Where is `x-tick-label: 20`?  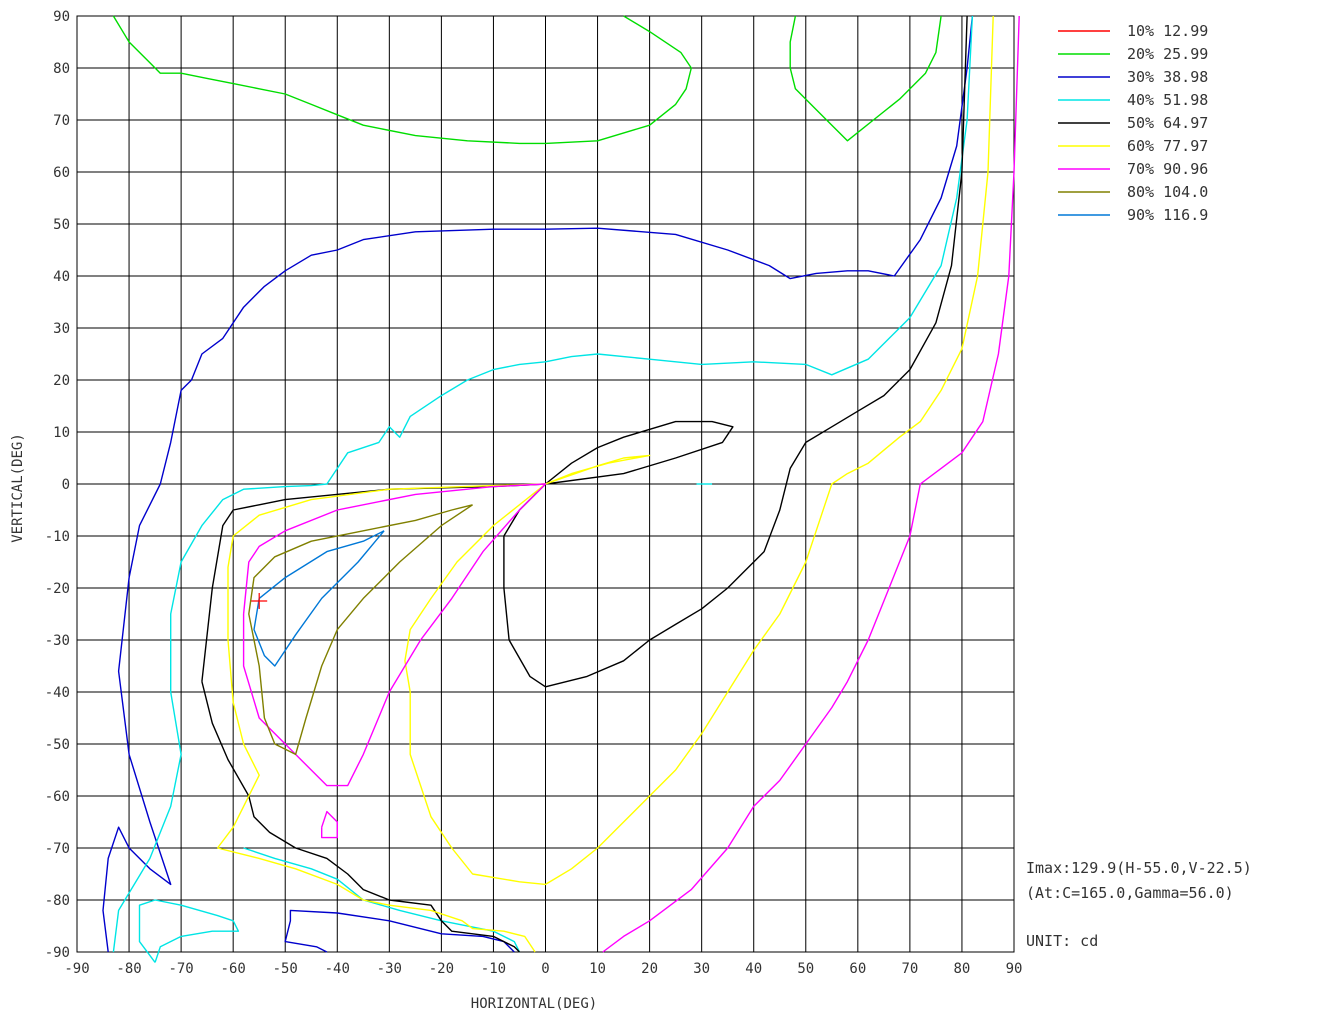 x-tick-label: 20 is located at coordinates (649, 969).